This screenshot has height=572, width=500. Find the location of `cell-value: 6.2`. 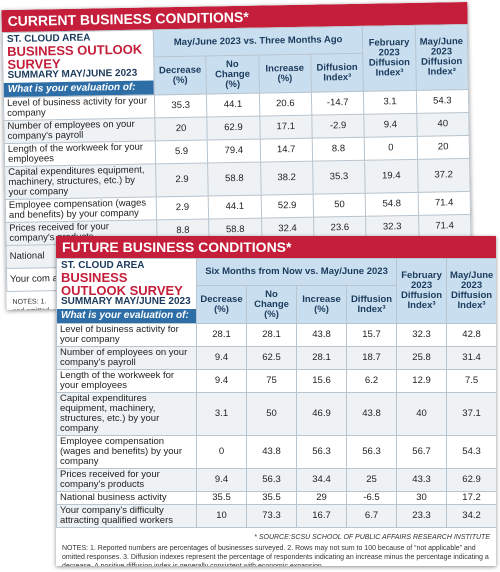

cell-value: 6.2 is located at coordinates (371, 381).